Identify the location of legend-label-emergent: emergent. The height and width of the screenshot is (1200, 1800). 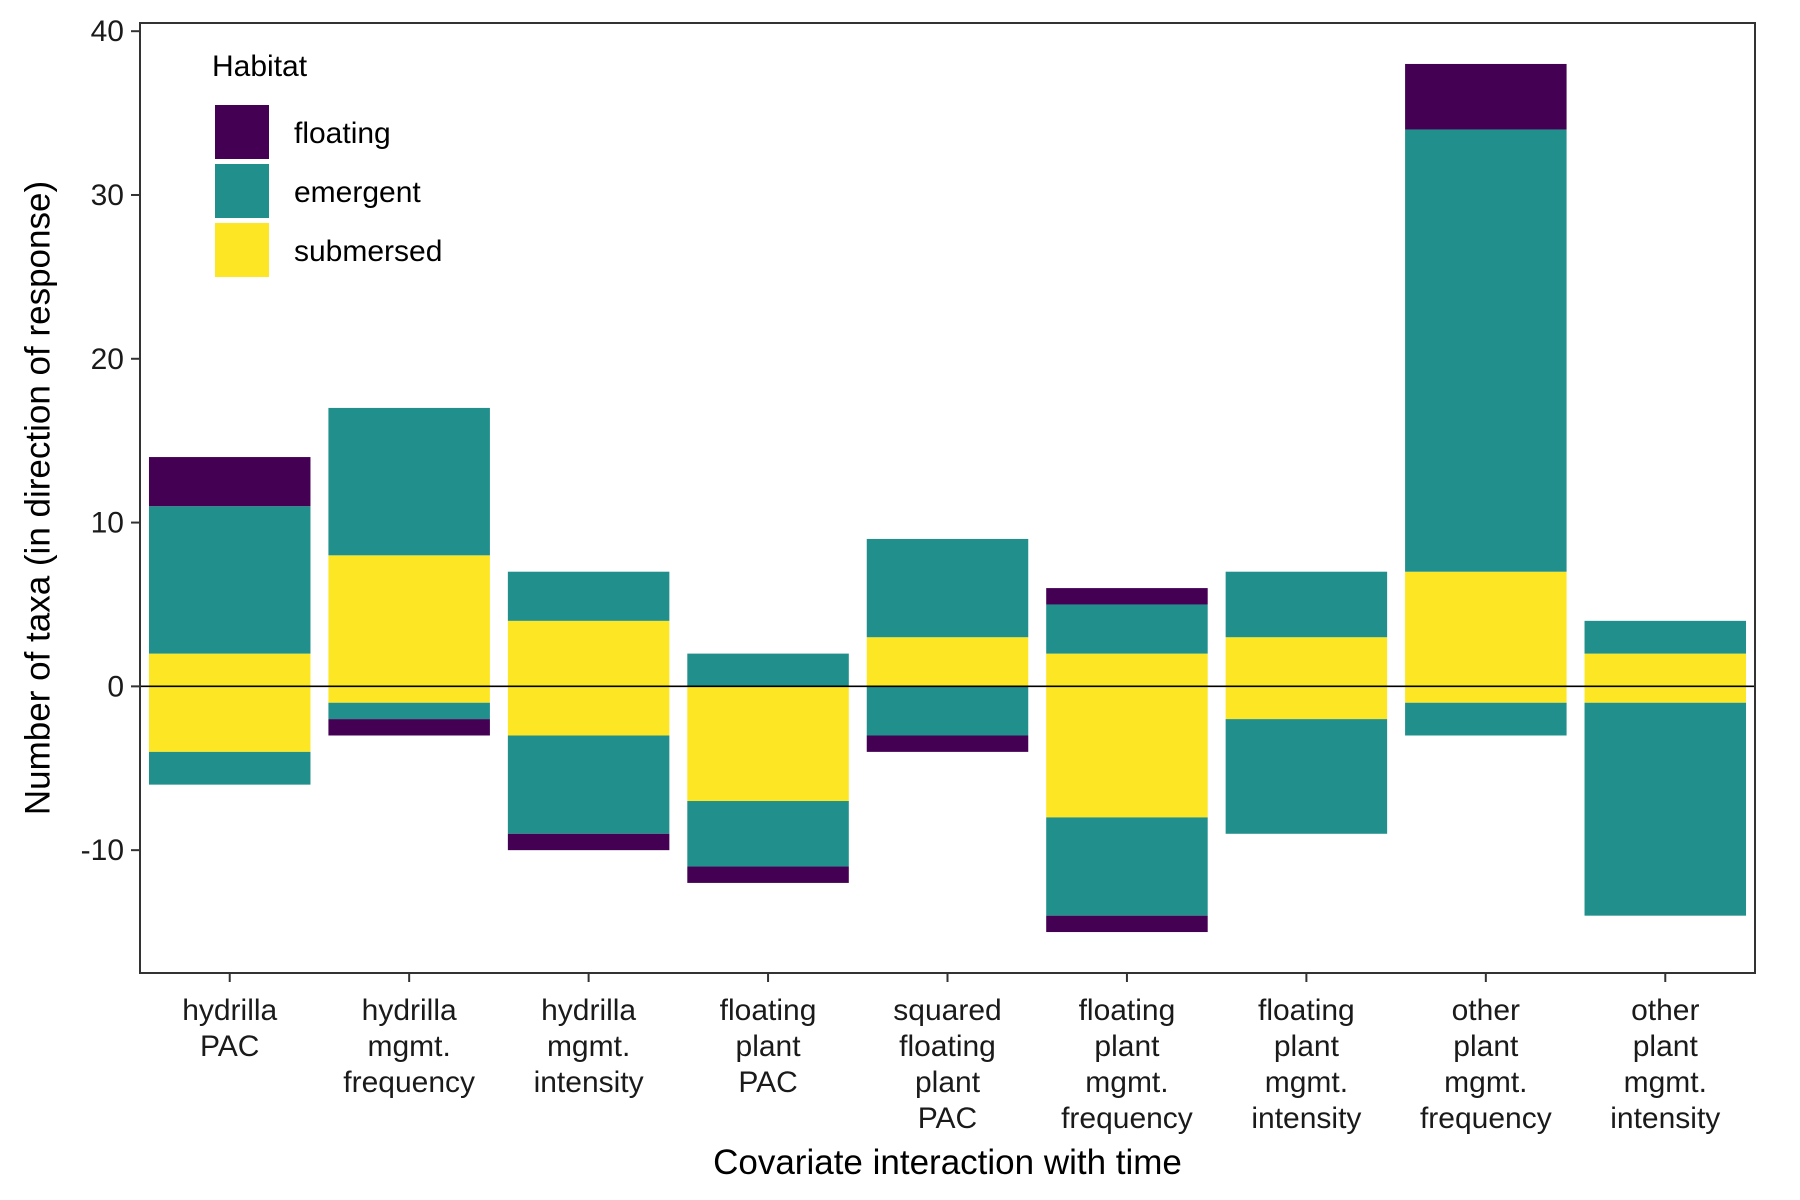
(357, 192).